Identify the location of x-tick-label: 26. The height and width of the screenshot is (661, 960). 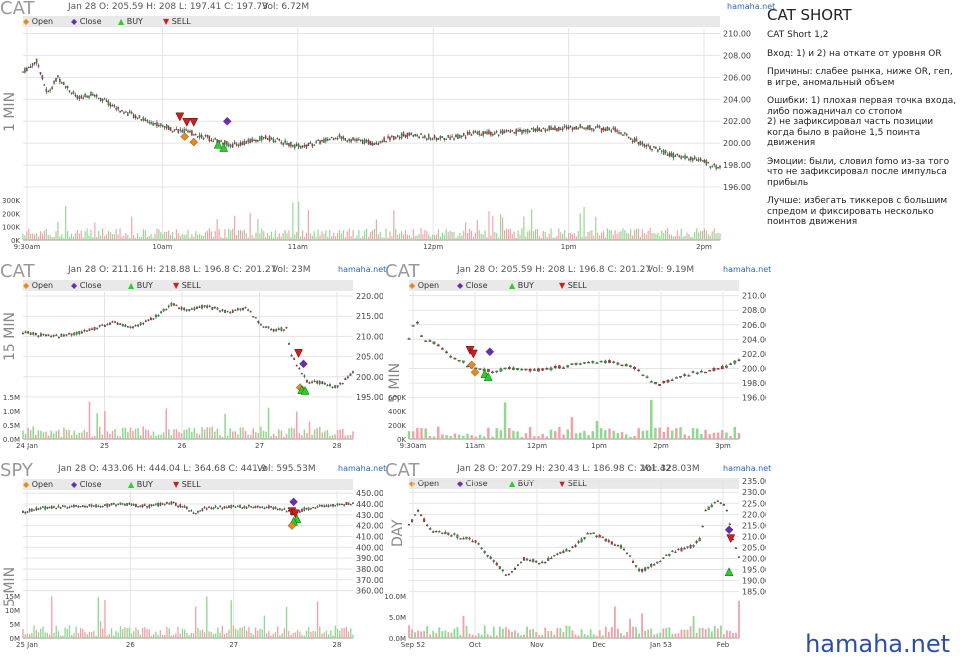
(130, 645).